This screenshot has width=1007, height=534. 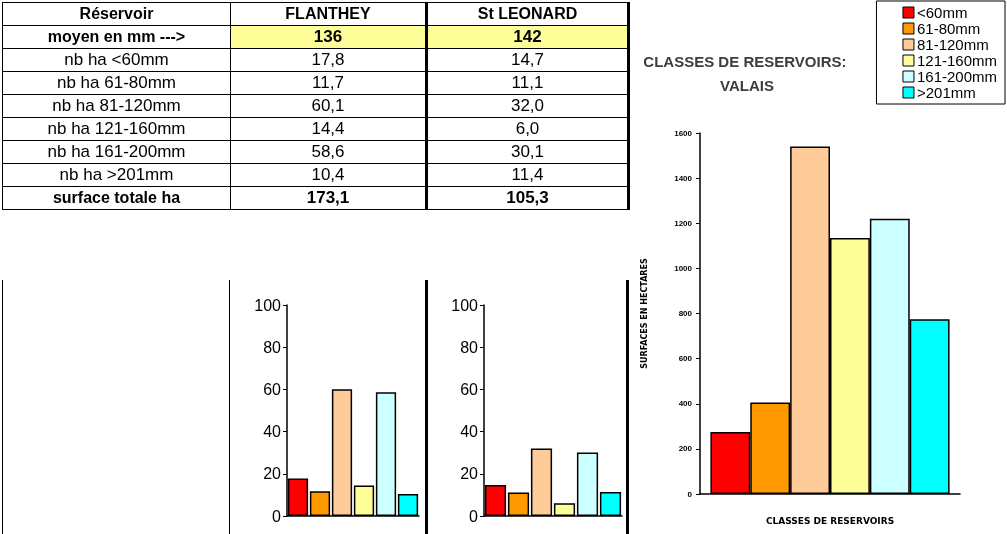 What do you see at coordinates (946, 92) in the screenshot?
I see `legend-label: >201mm` at bounding box center [946, 92].